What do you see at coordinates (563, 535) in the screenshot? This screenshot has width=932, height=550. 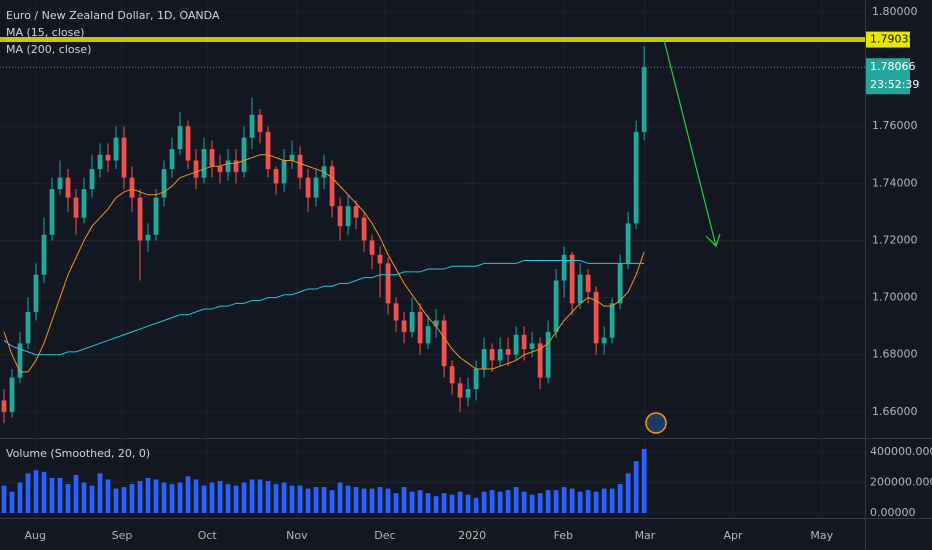 I see `x-tick-label: Feb` at bounding box center [563, 535].